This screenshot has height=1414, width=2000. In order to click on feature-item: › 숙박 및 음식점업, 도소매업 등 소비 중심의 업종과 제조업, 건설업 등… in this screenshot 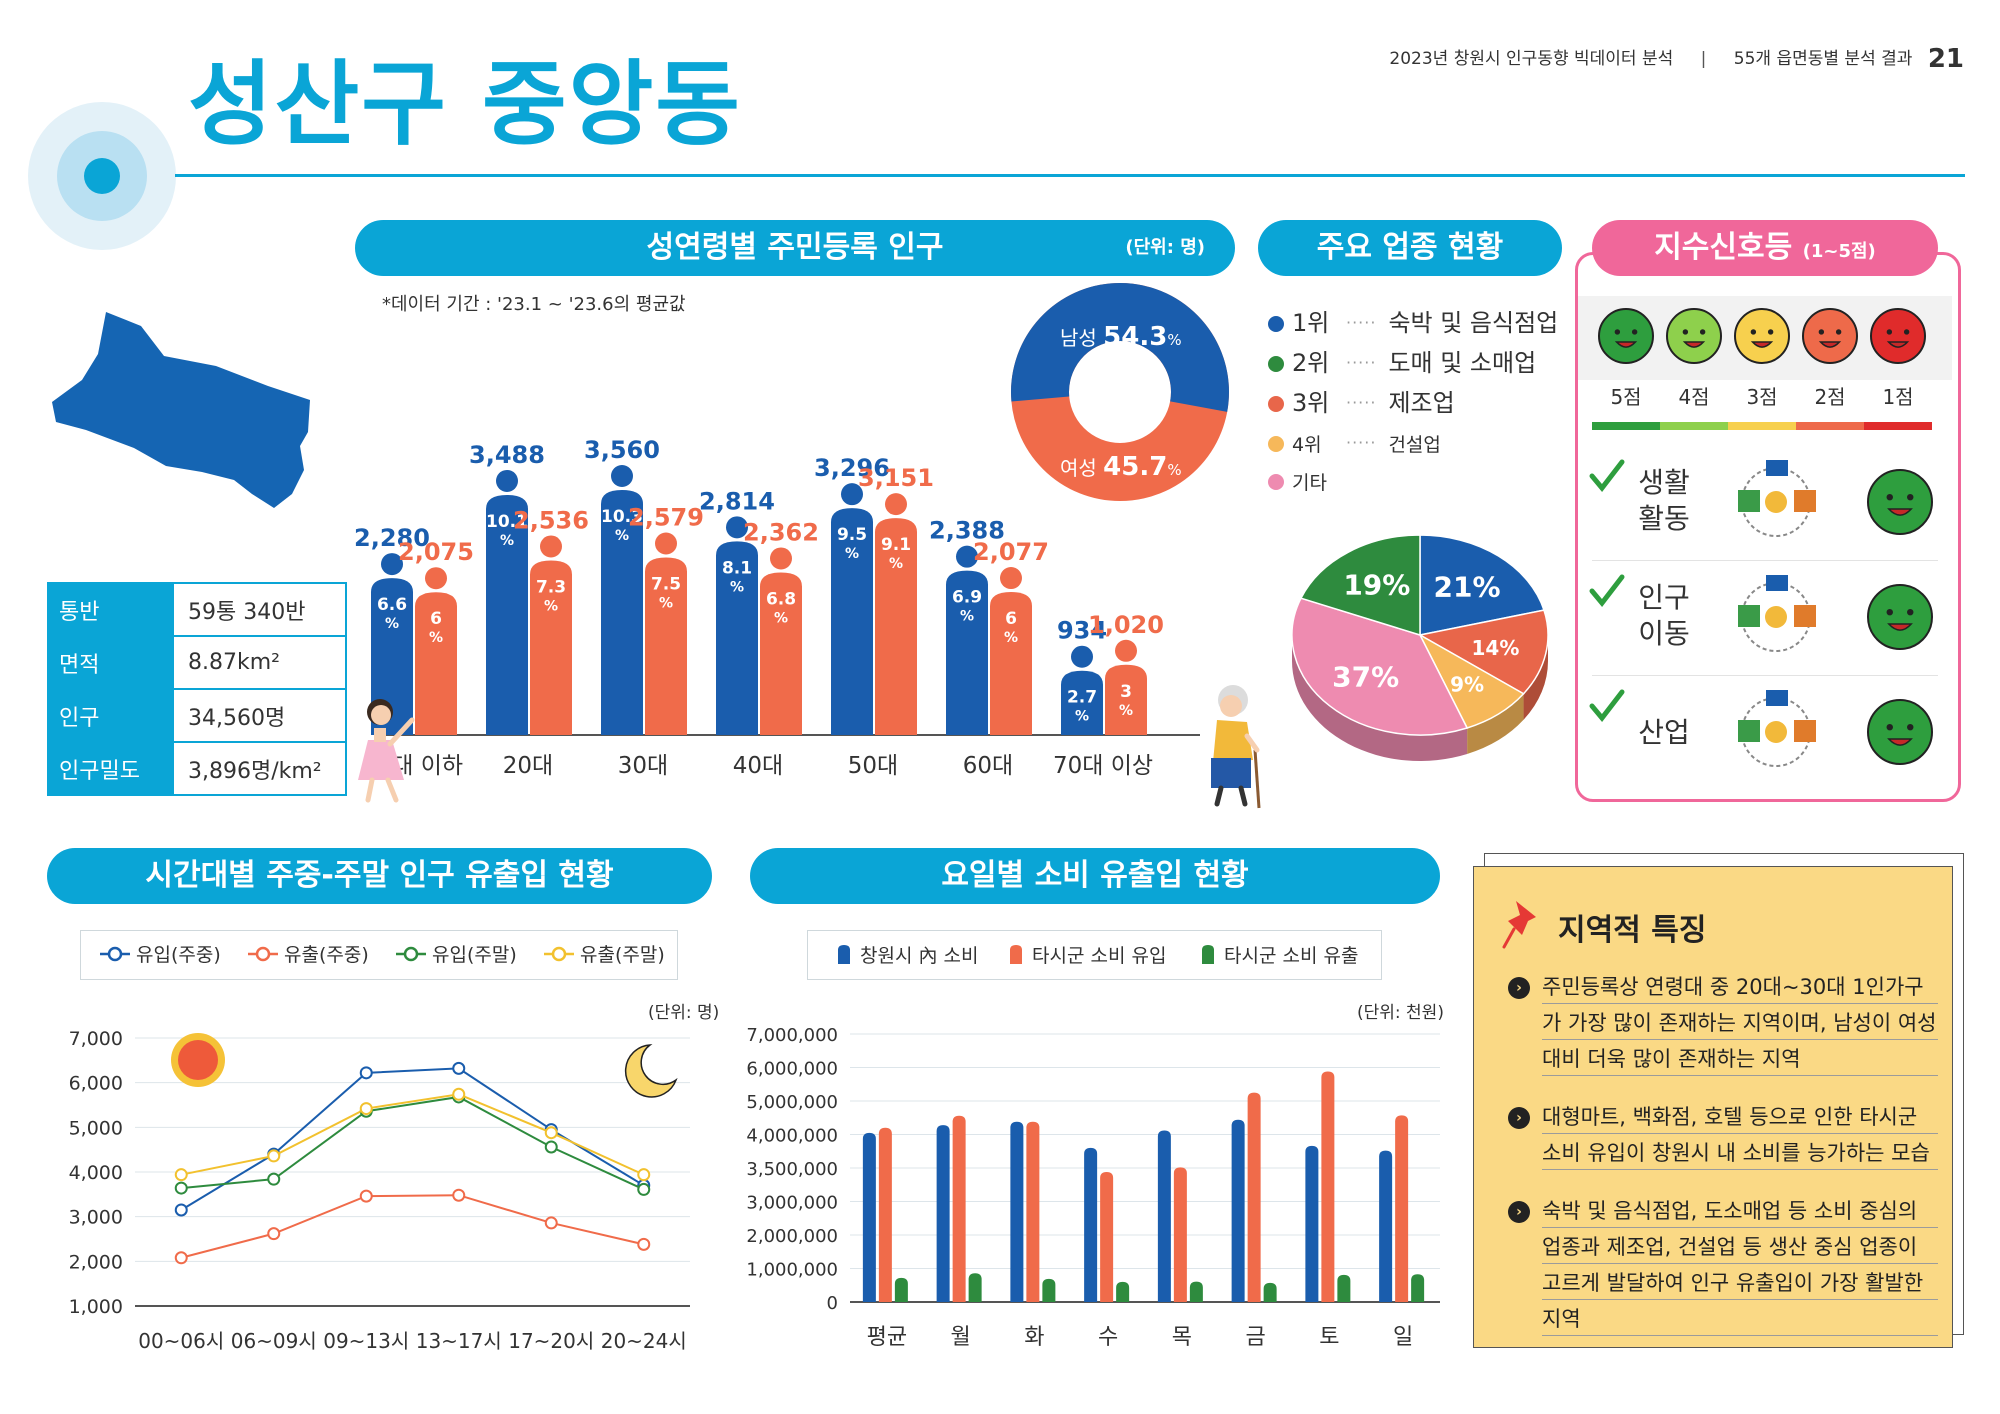, I will do `click(1723, 1265)`.